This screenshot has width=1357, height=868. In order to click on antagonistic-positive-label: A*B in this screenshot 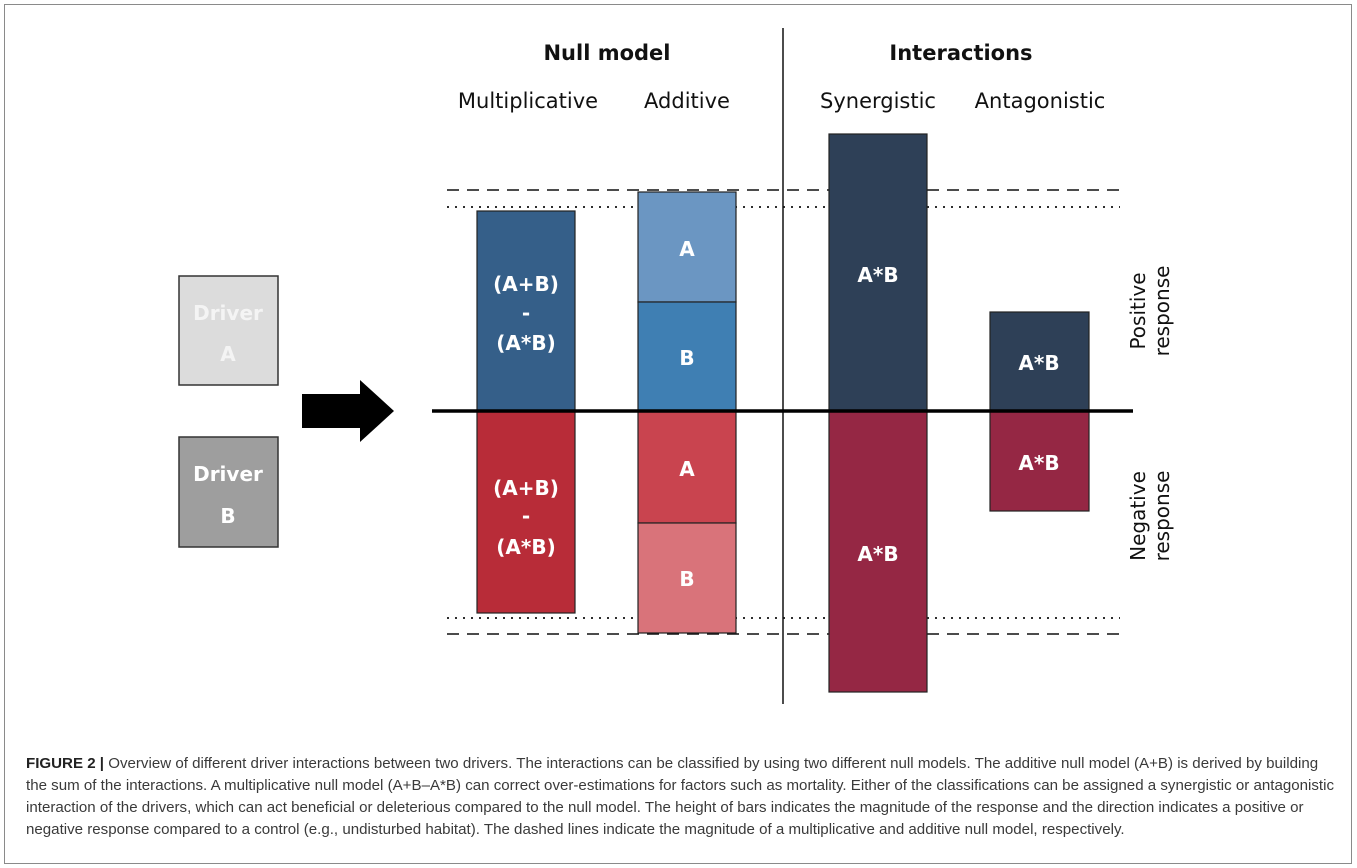, I will do `click(1038, 363)`.